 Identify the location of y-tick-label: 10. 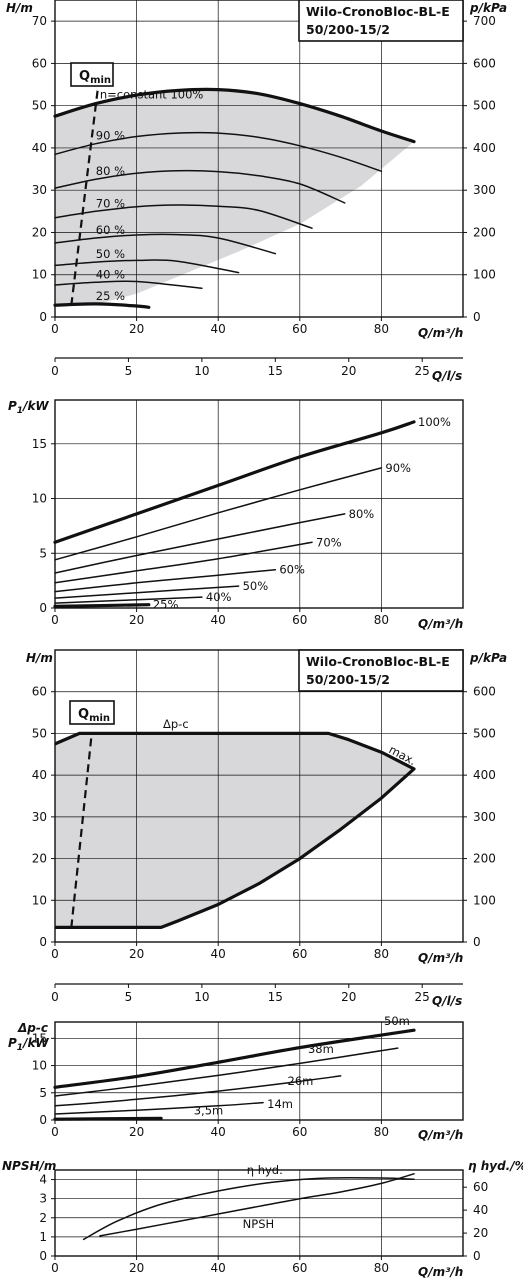
(39, 900).